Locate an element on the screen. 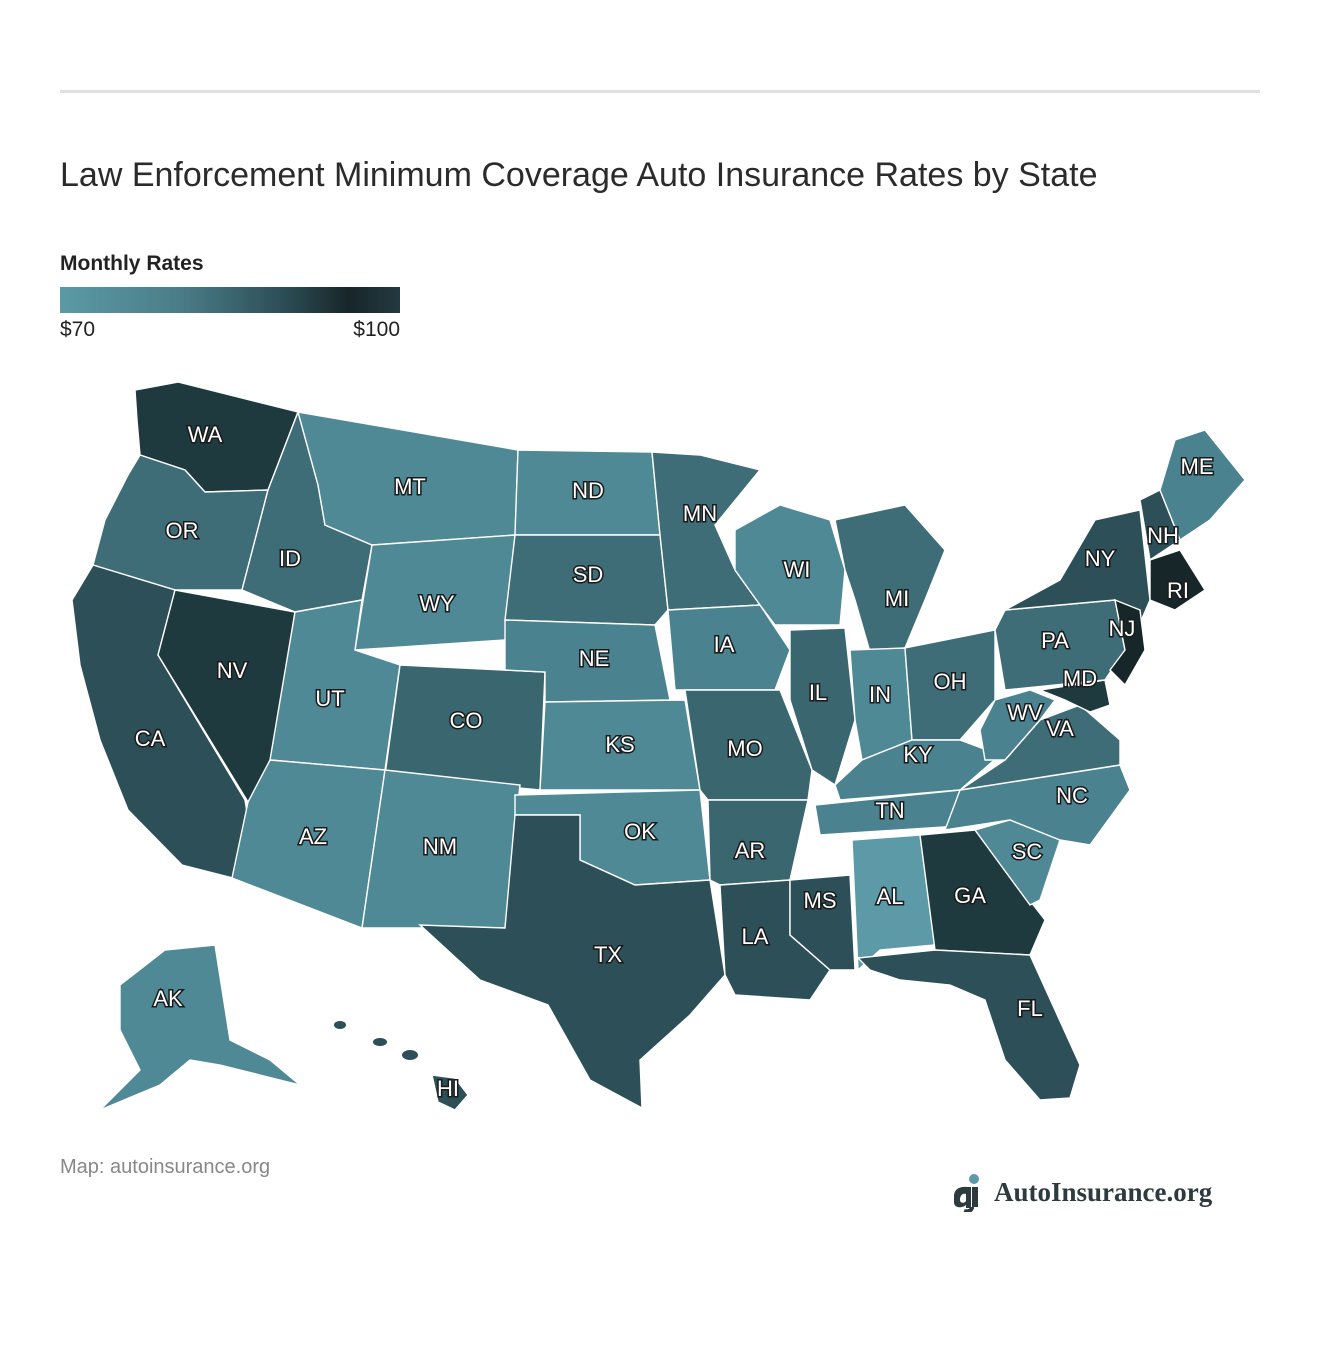  state-shape-ia is located at coordinates (729, 647).